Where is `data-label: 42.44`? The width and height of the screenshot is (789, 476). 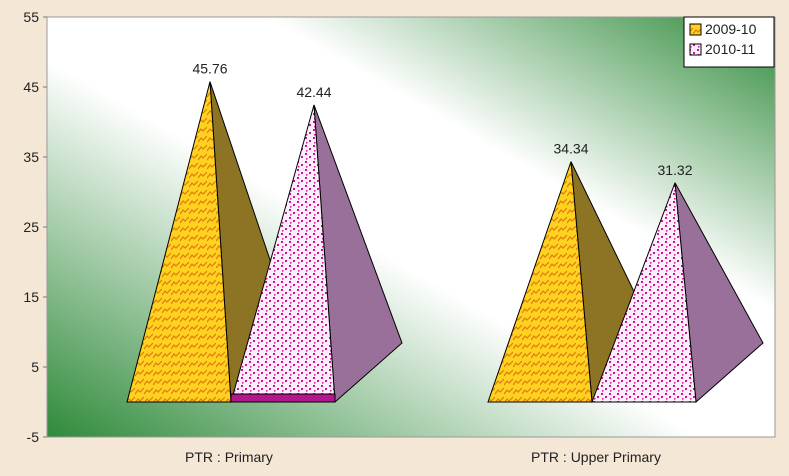
data-label: 42.44 is located at coordinates (313, 92).